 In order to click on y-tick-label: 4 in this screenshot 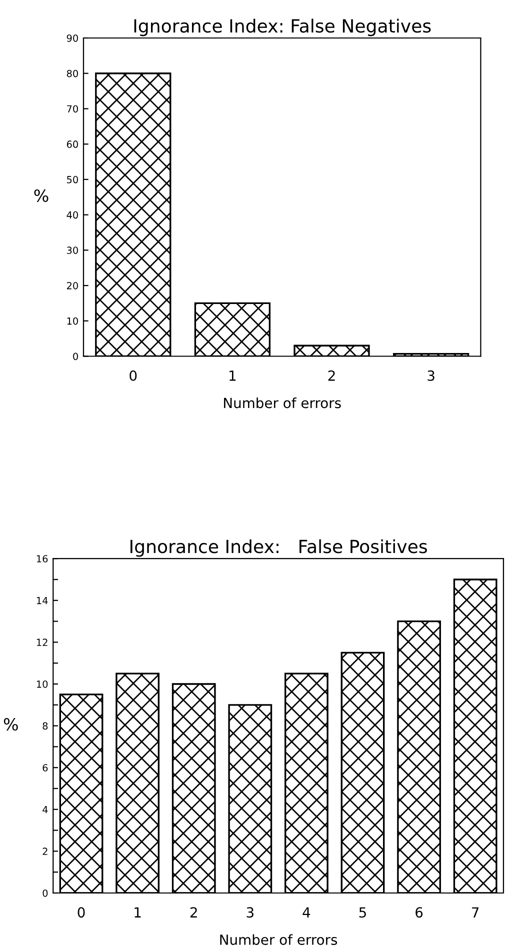, I will do `click(45, 810)`.